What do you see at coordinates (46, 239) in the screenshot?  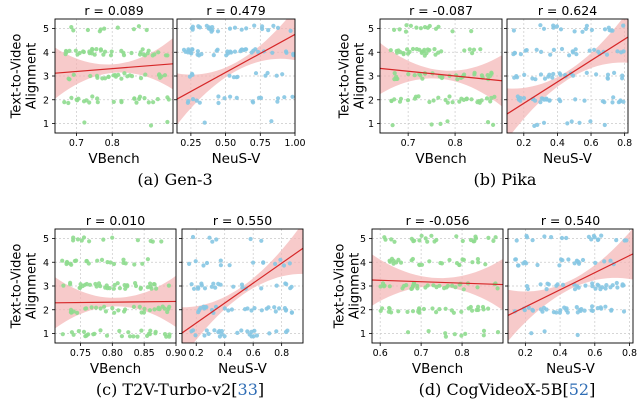 I see `y-tick-label: 5` at bounding box center [46, 239].